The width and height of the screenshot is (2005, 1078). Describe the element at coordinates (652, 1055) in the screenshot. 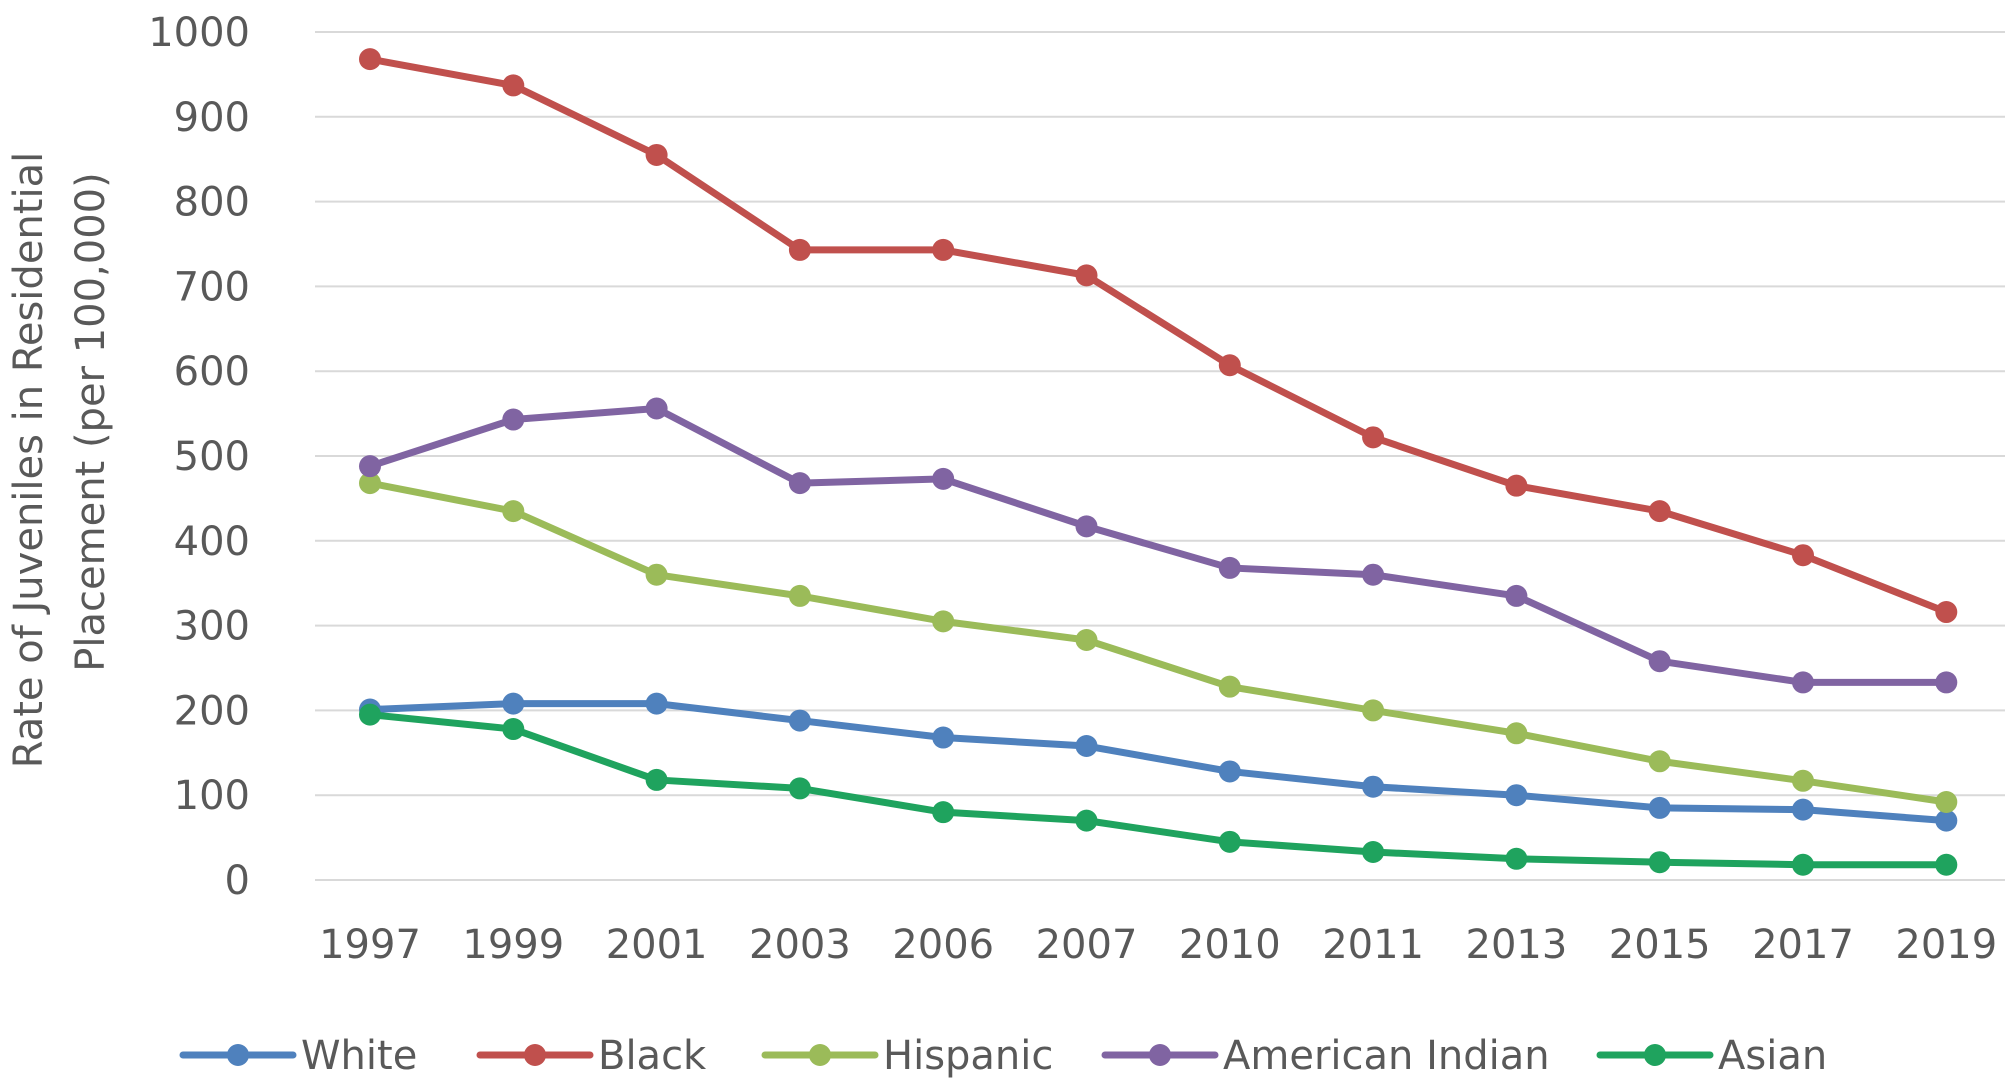

I see `legend-label: Black` at that location.